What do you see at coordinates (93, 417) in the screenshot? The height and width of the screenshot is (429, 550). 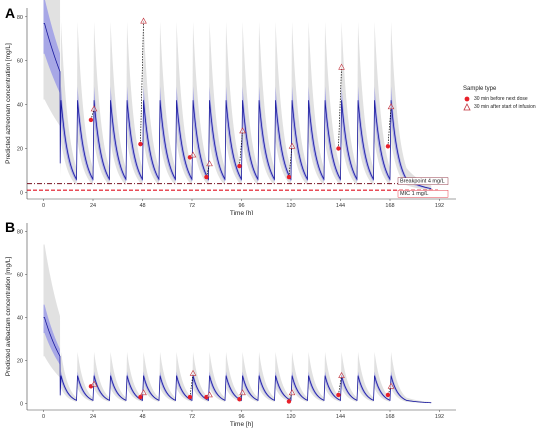 I see `chart1-x-tick-label: 24` at bounding box center [93, 417].